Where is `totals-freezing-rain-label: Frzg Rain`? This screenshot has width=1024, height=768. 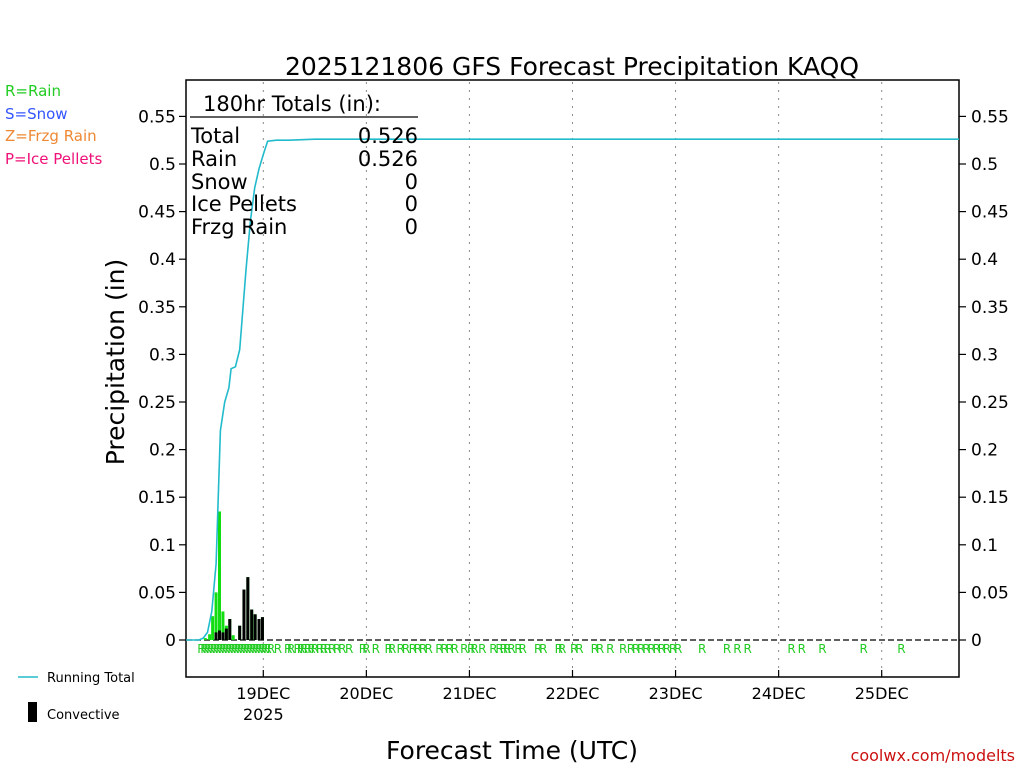 totals-freezing-rain-label: Frzg Rain is located at coordinates (239, 227).